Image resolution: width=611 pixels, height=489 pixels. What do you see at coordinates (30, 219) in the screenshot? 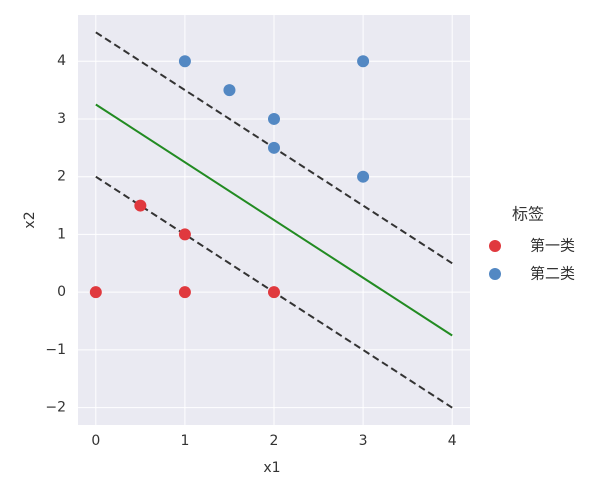
I see `y-axis-label: x2` at bounding box center [30, 219].